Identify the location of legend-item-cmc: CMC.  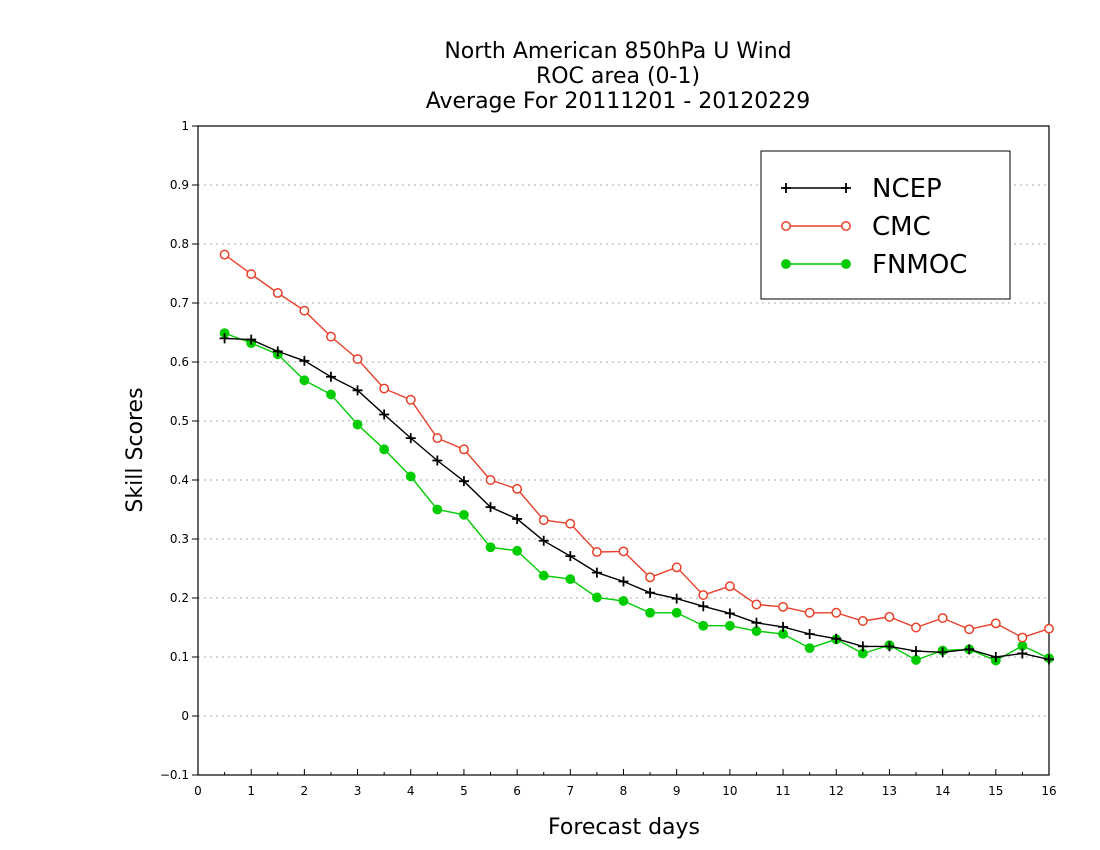
(856, 227).